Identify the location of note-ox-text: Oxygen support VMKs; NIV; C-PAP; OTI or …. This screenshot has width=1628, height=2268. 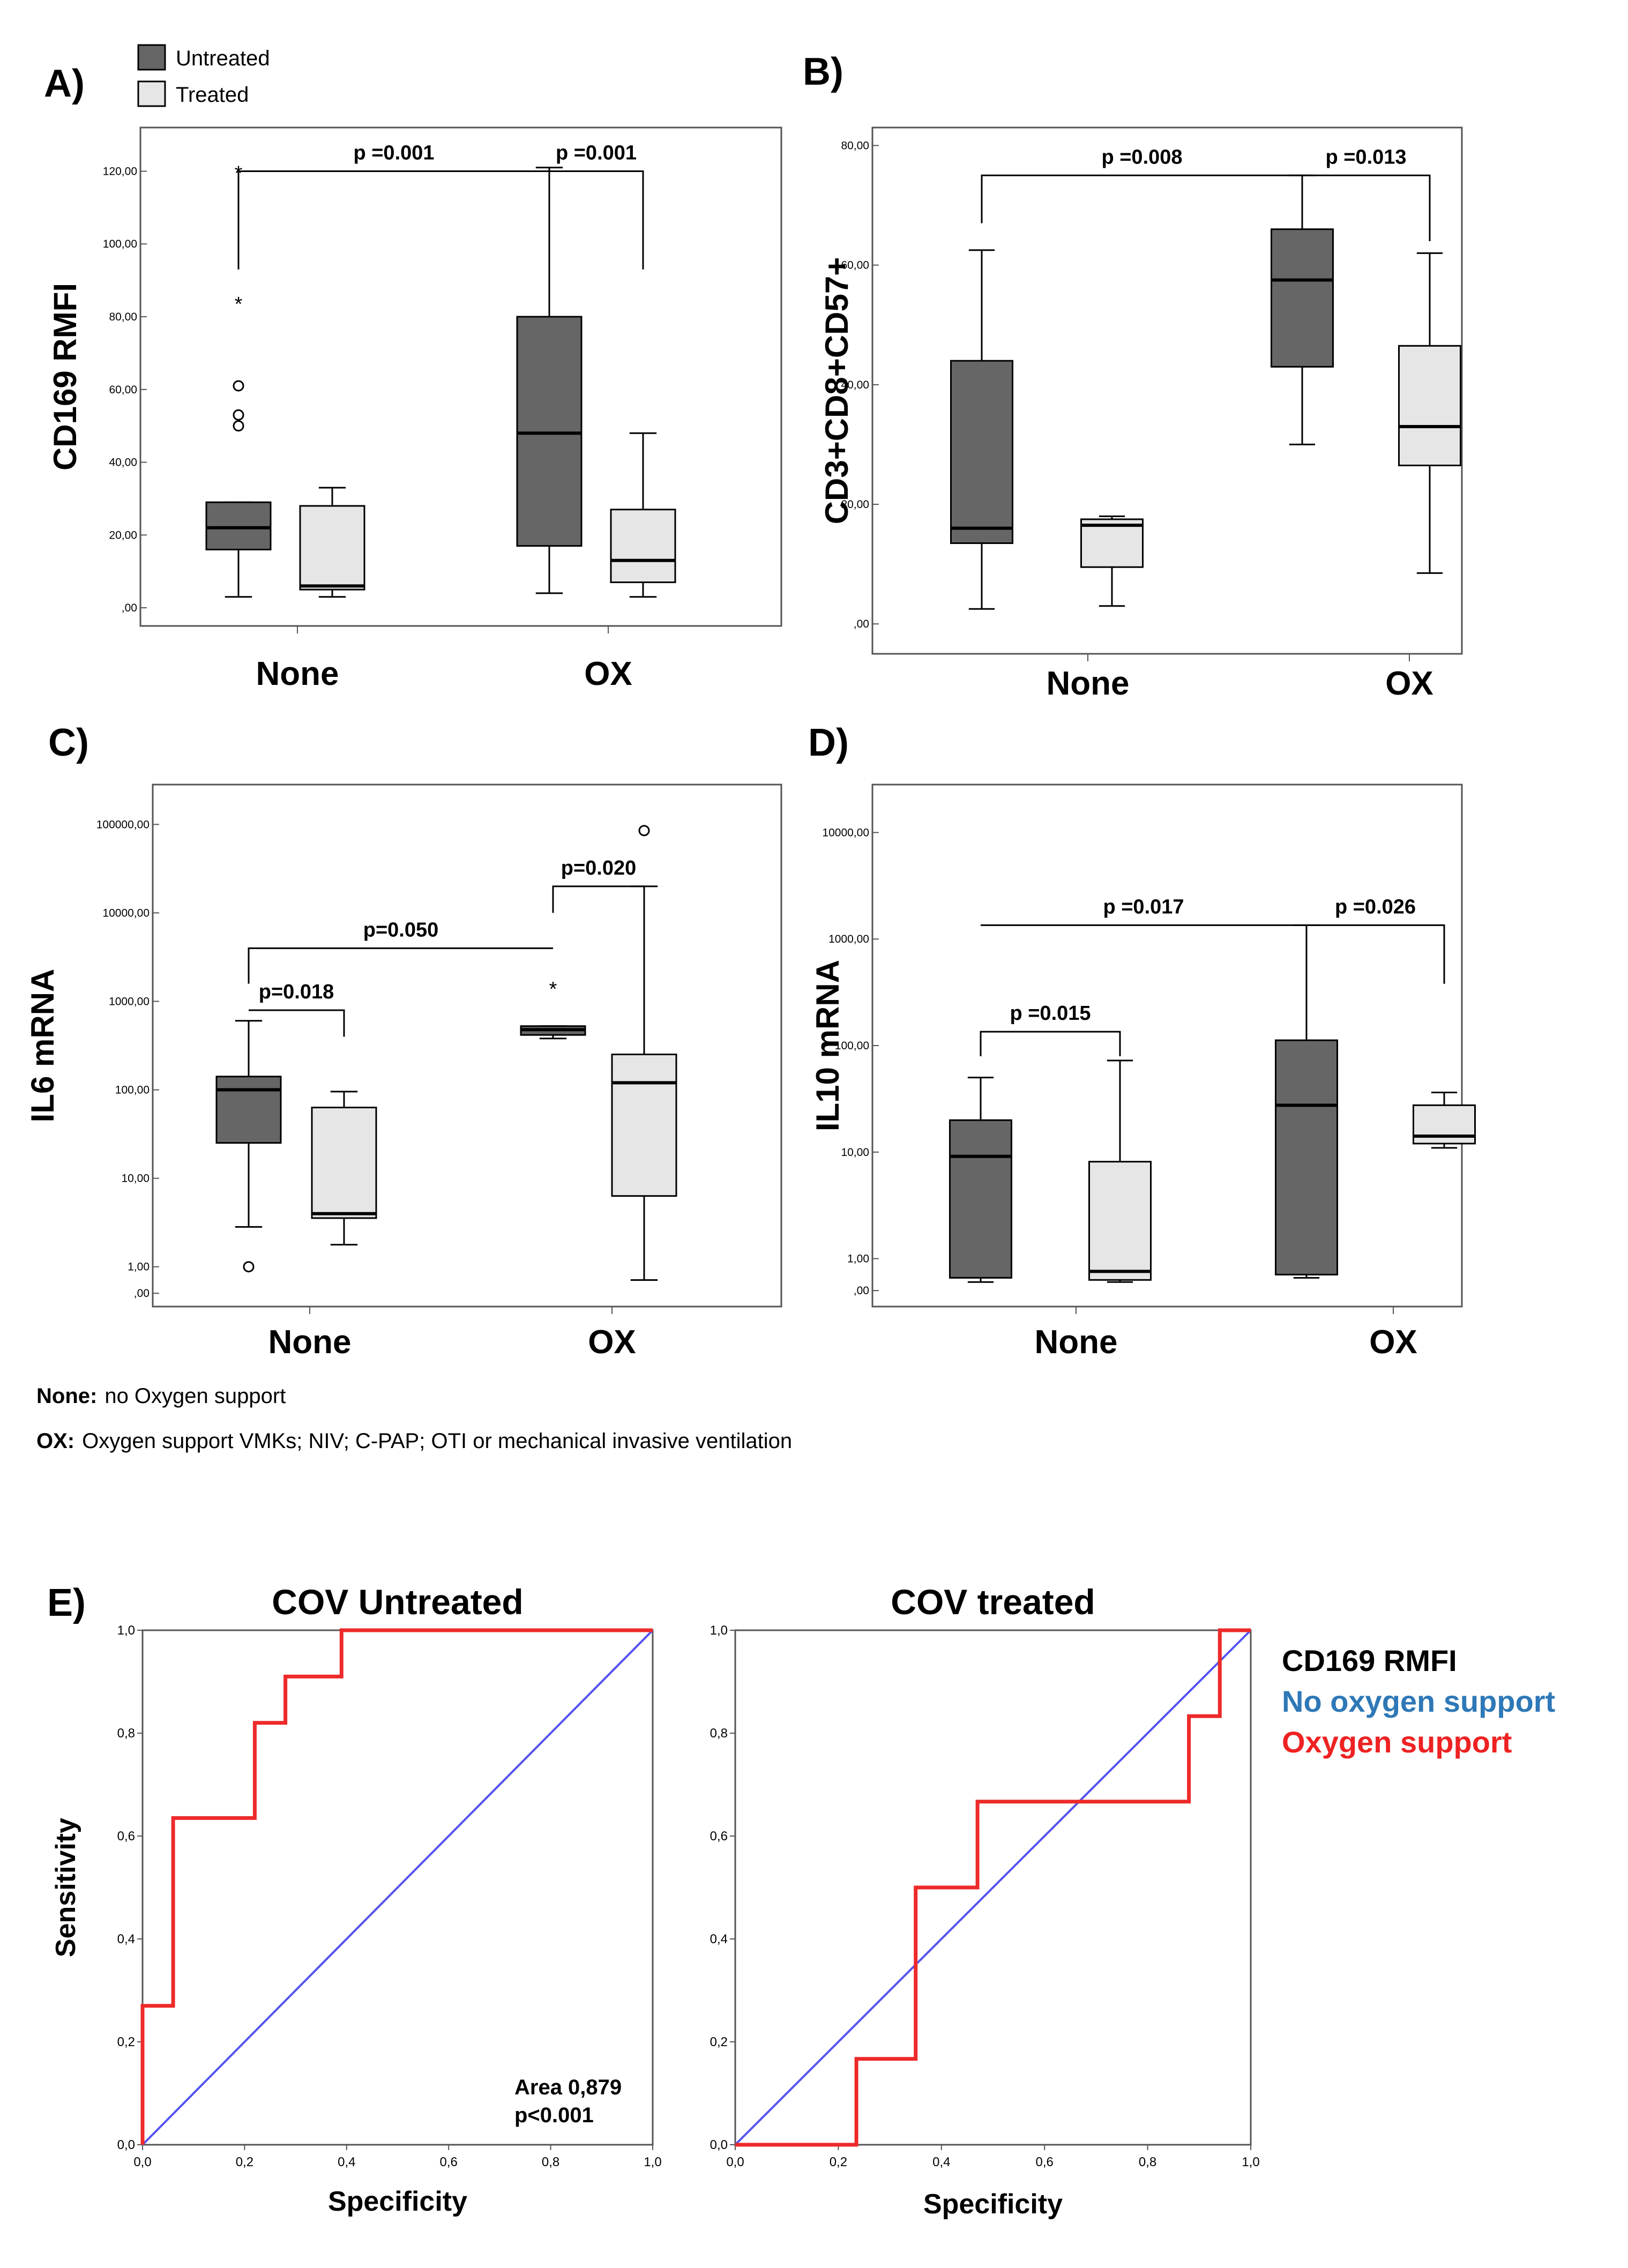
(437, 1441).